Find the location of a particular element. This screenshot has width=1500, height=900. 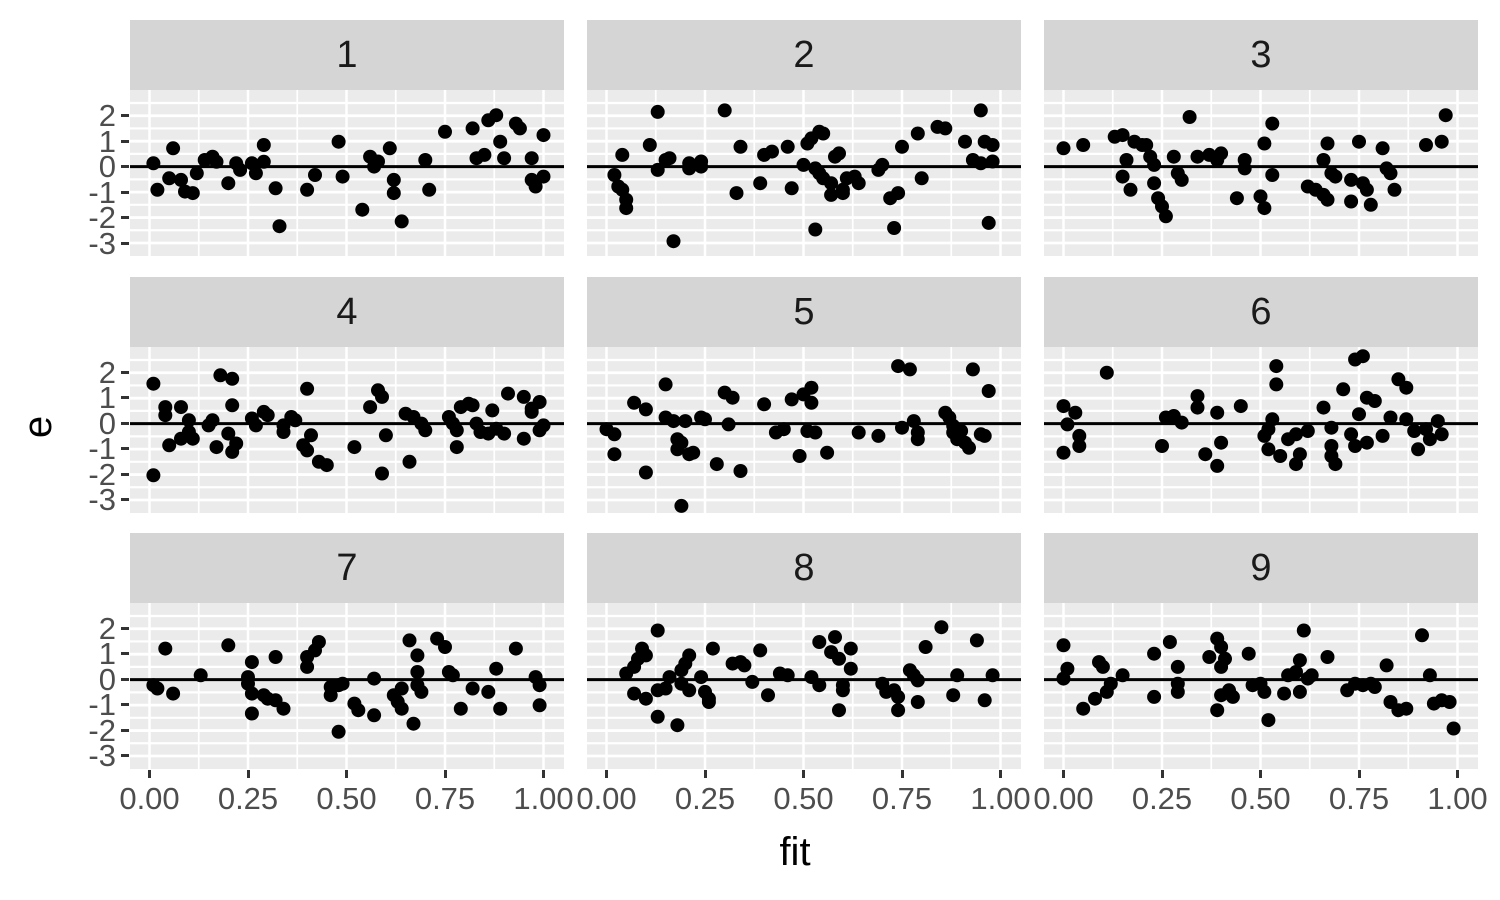

facet-strip-label: 3 is located at coordinates (1261, 55).